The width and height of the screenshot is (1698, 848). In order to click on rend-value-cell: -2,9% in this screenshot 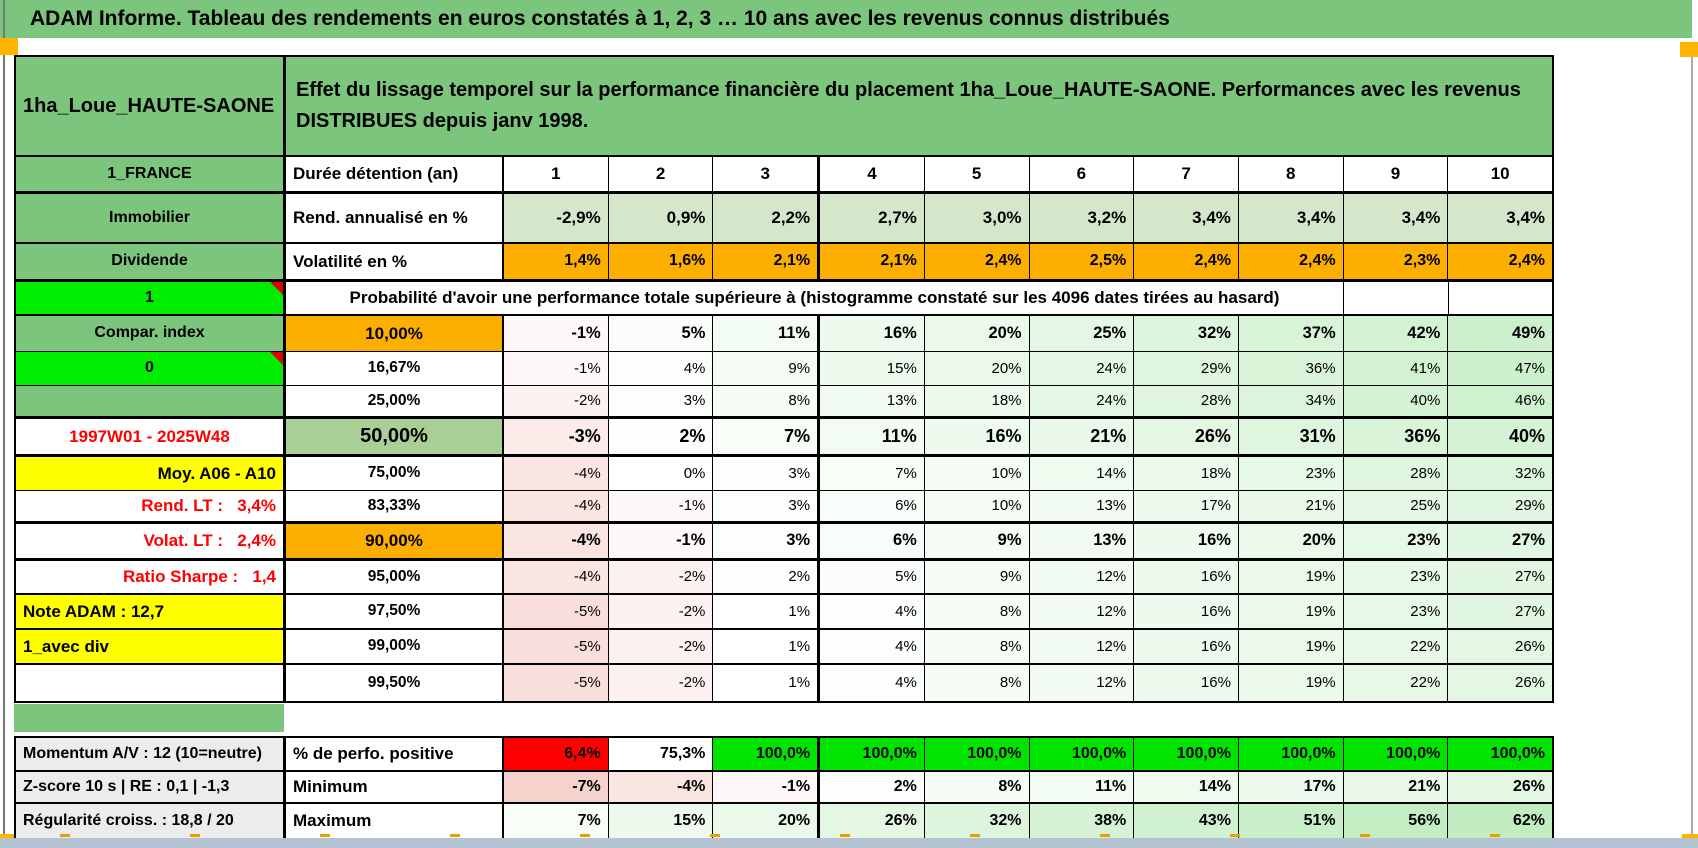, I will do `click(556, 219)`.